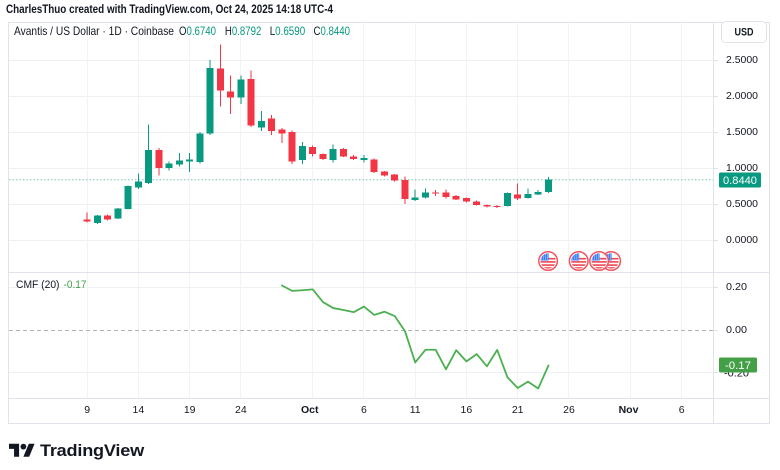 This screenshot has width=780, height=470. Describe the element at coordinates (92, 450) in the screenshot. I see `svg-text: TradingView` at that location.